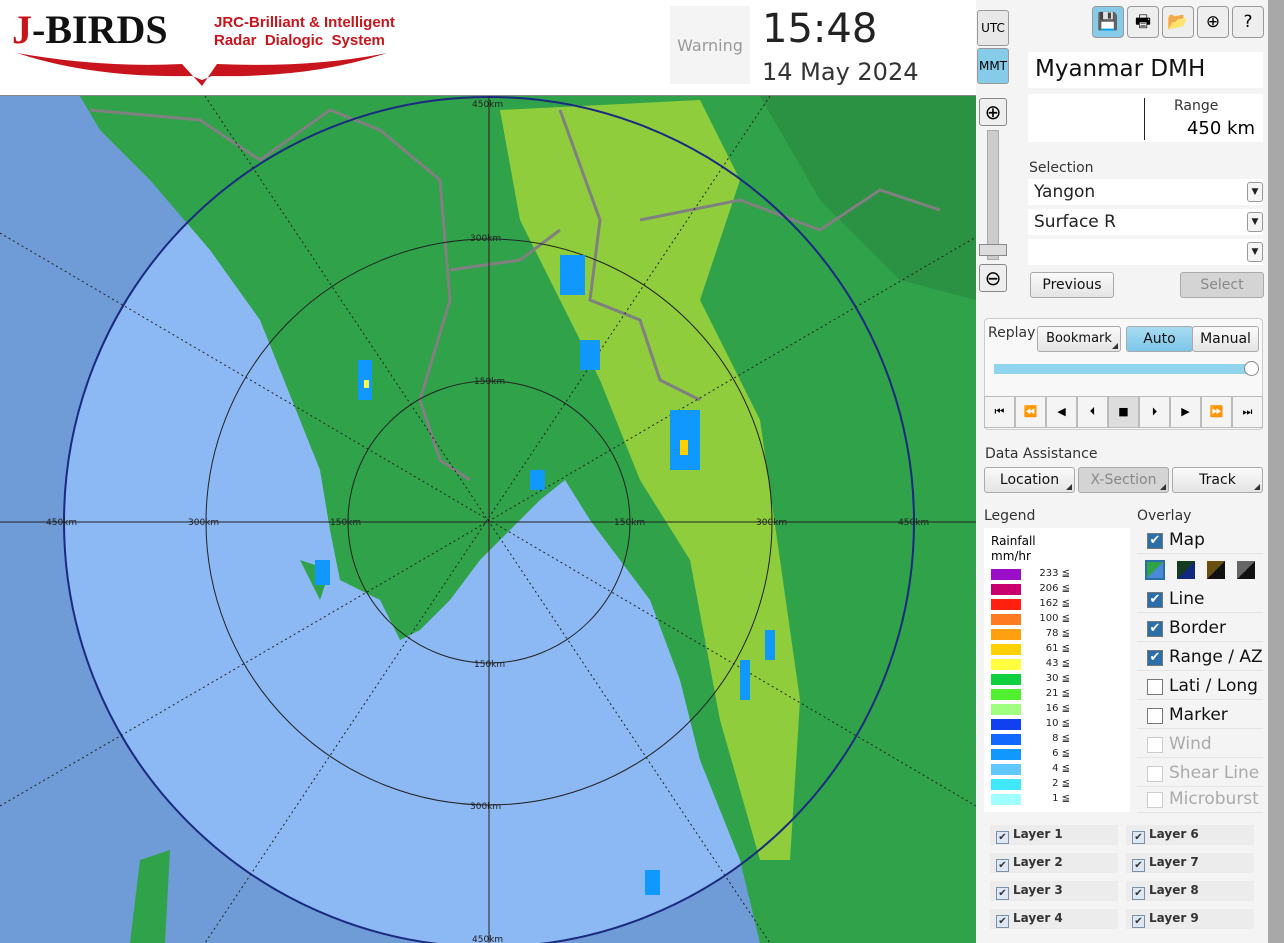  I want to click on play-button: ▶, so click(1185, 412).